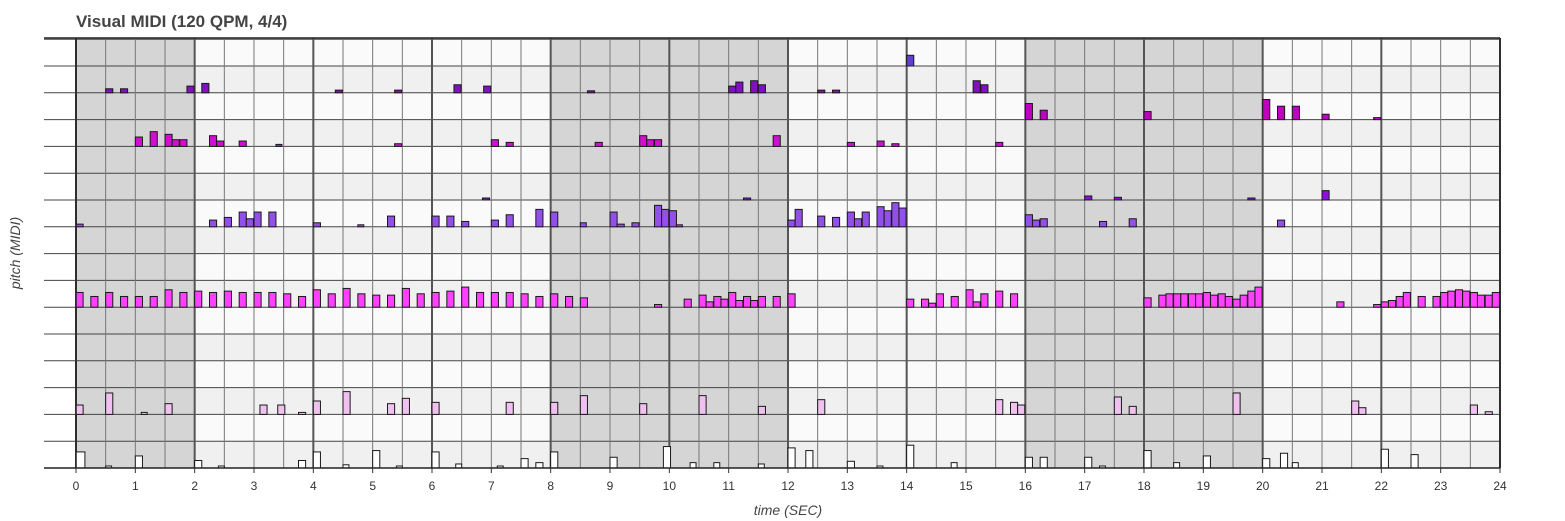  I want to click on x-tick-label: 17, so click(1085, 486).